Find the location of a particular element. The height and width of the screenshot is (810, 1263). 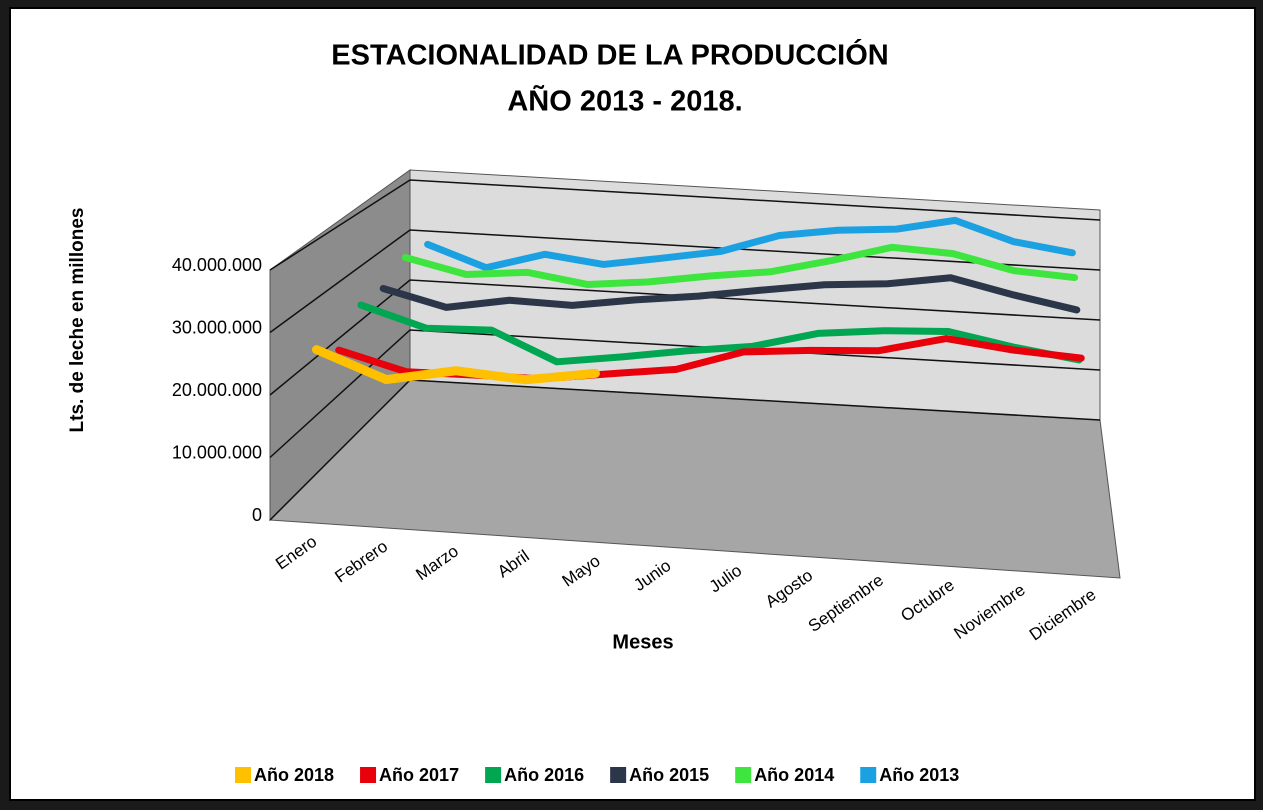

legend-label: Año 2013 is located at coordinates (919, 775).